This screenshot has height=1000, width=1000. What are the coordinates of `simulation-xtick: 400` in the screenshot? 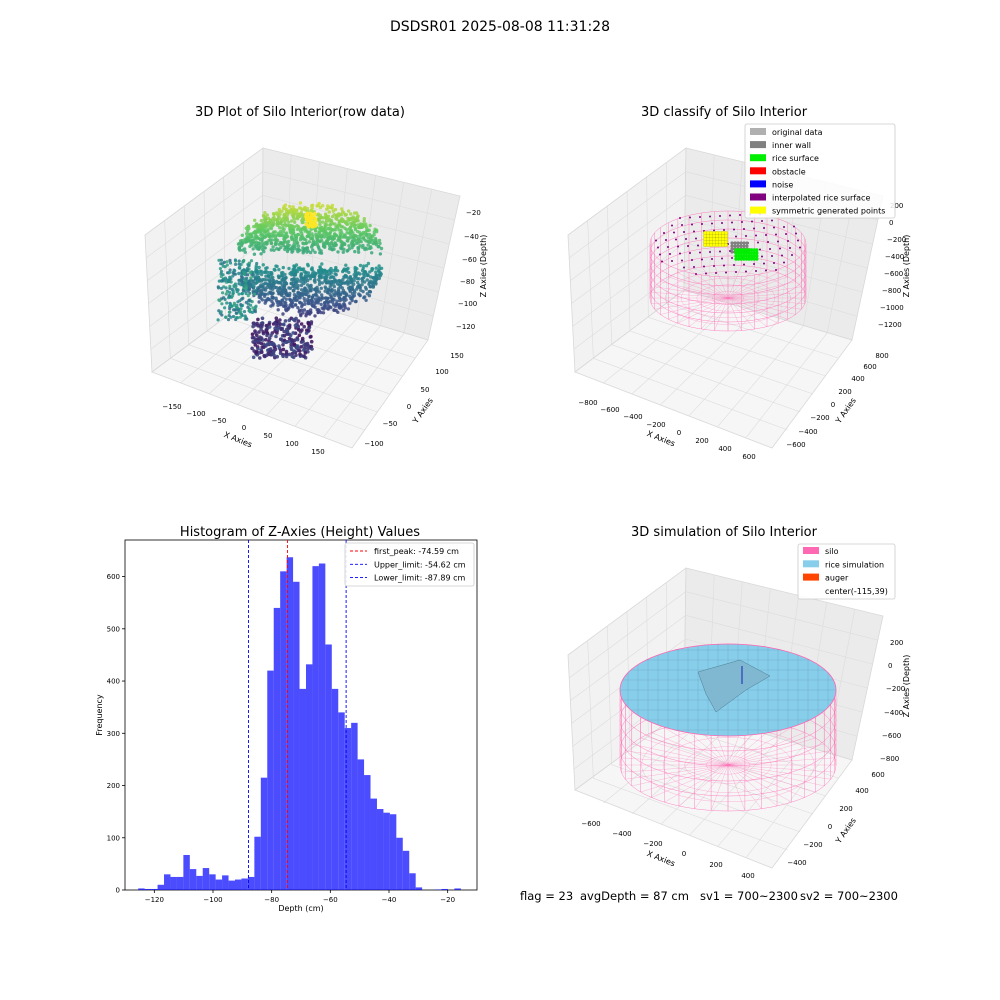 It's located at (747, 876).